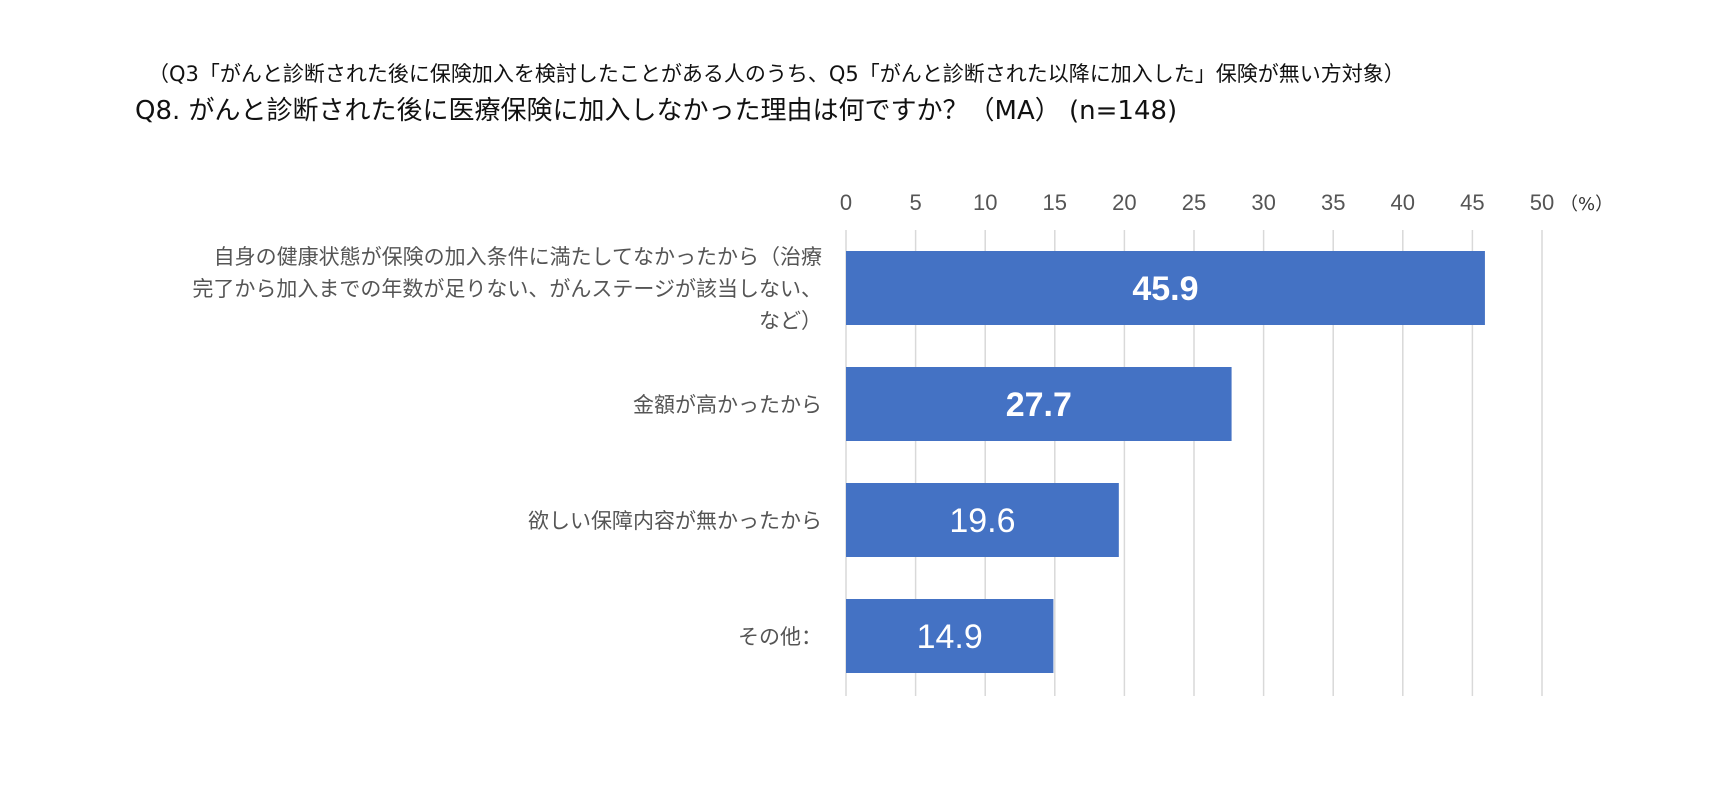 The width and height of the screenshot is (1723, 805). Describe the element at coordinates (1124, 202) in the screenshot. I see `x-tick-label: 20` at that location.